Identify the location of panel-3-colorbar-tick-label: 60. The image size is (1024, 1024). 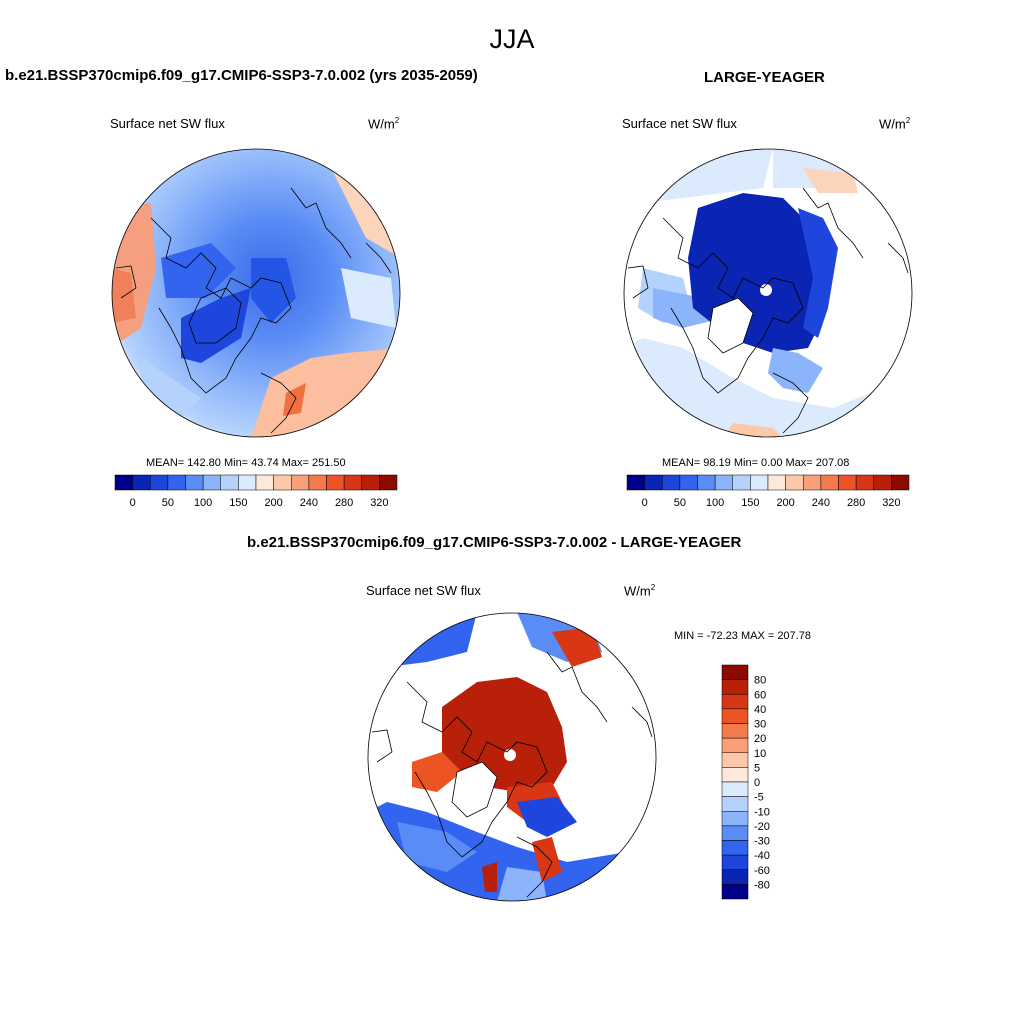
(760, 695).